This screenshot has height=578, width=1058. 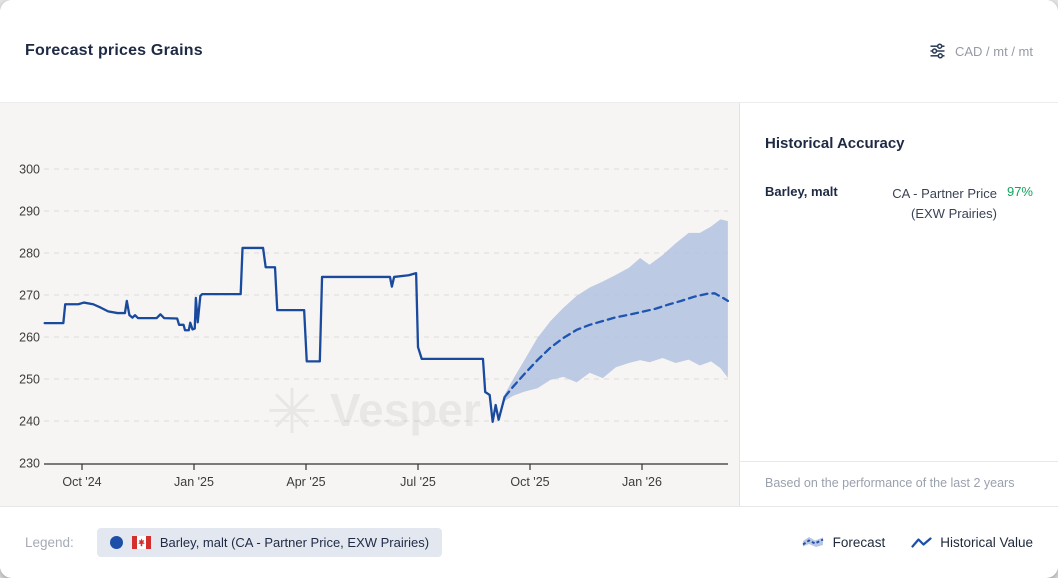 What do you see at coordinates (29, 296) in the screenshot?
I see `svg-text: 270` at bounding box center [29, 296].